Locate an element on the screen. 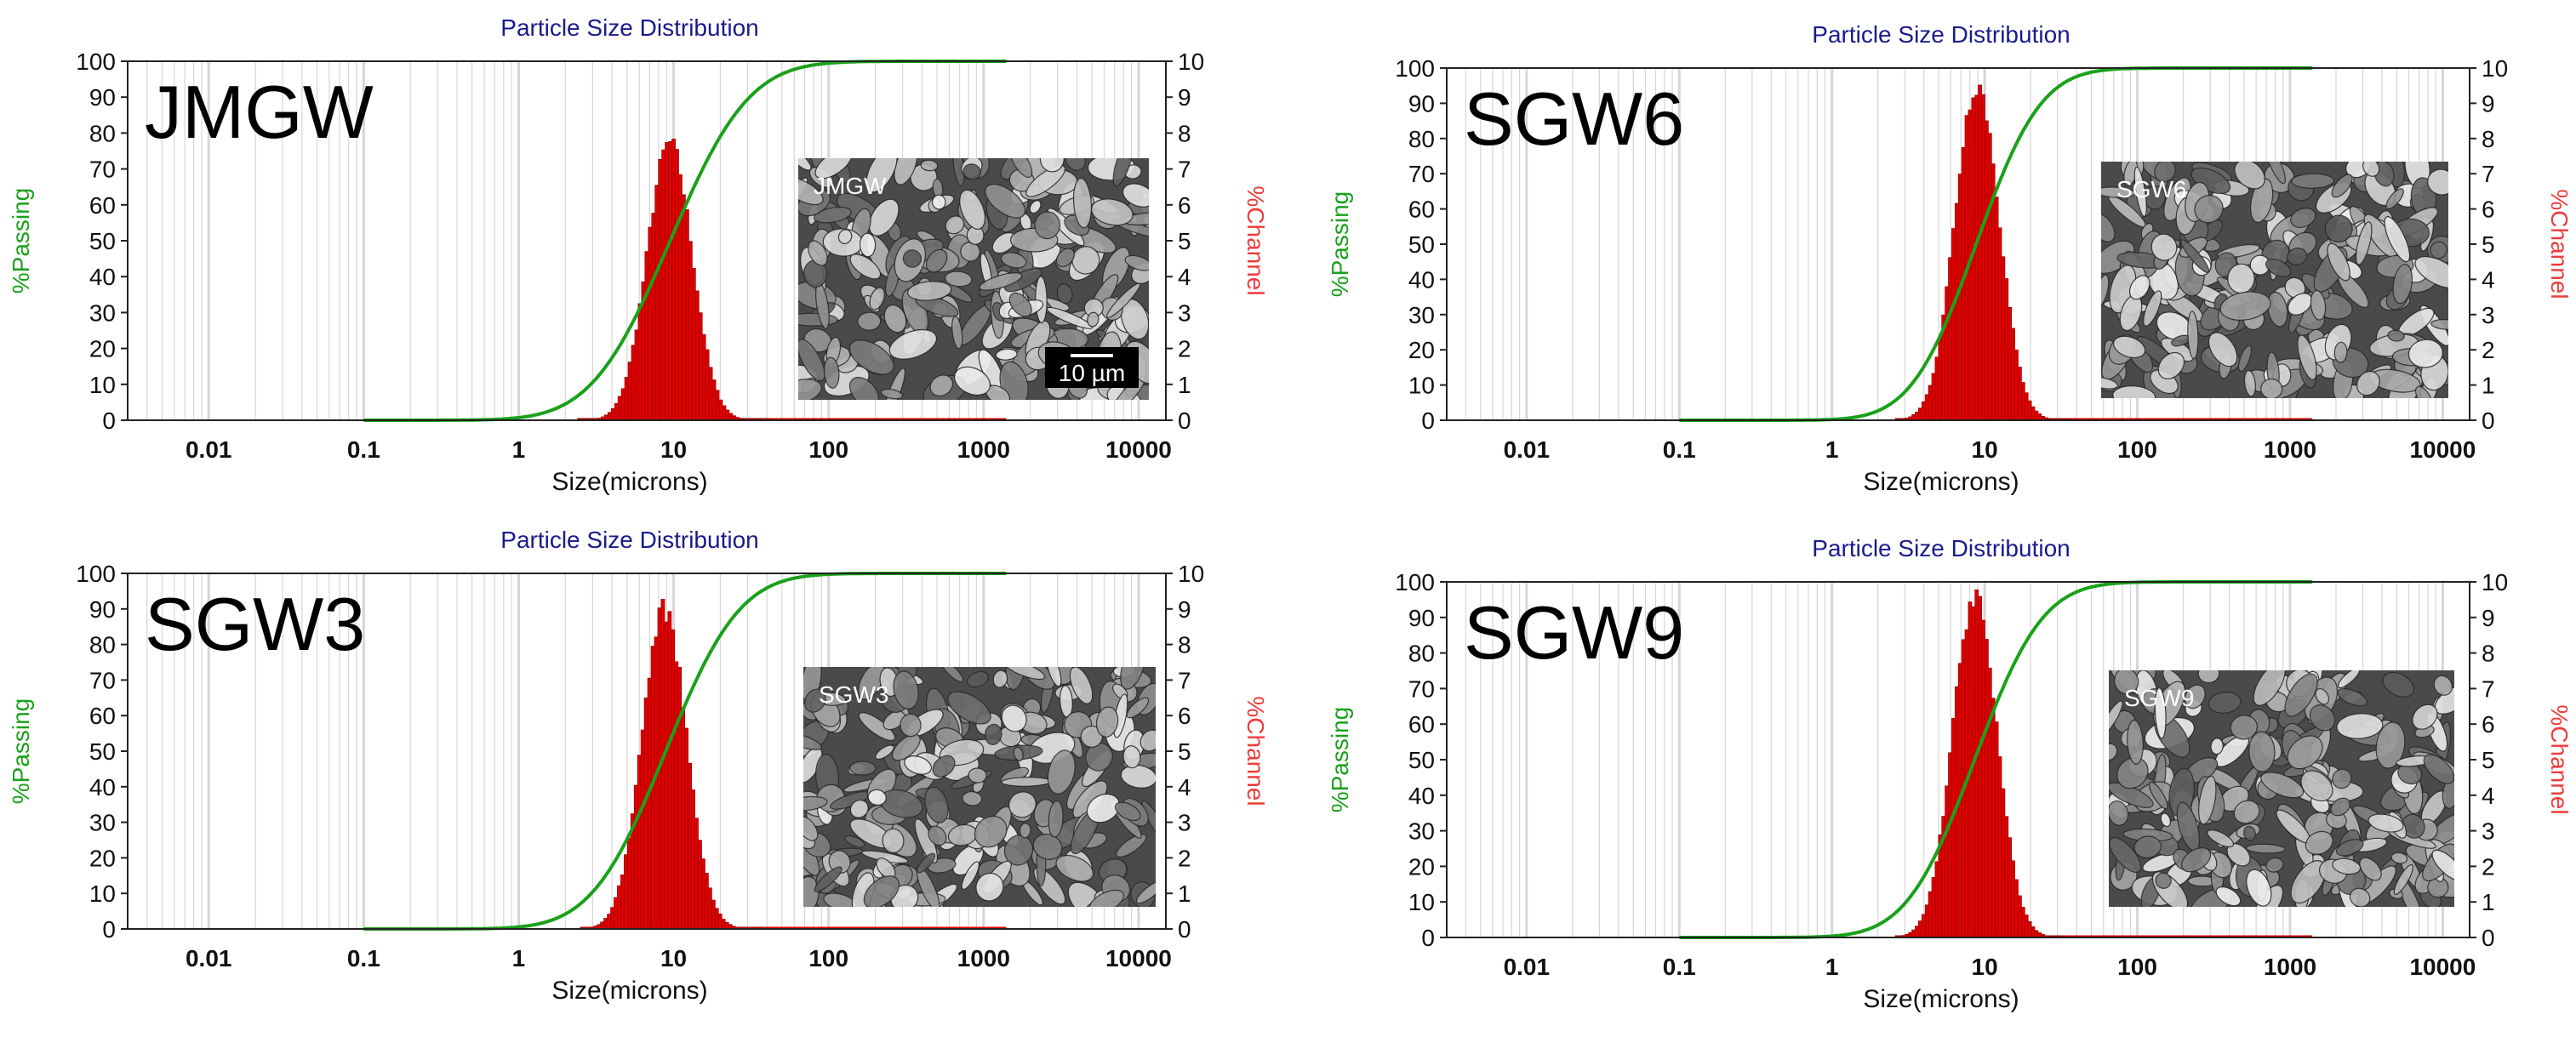  x-axis-label: Size(microns) is located at coordinates (629, 482).